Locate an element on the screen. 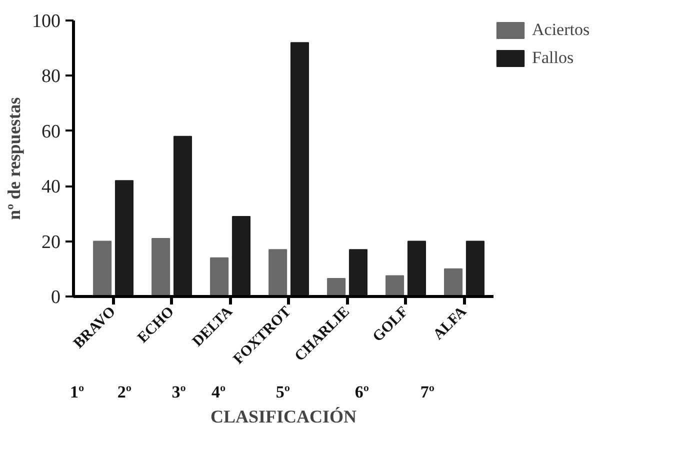 The image size is (682, 455). legend-label: Fallos is located at coordinates (553, 58).